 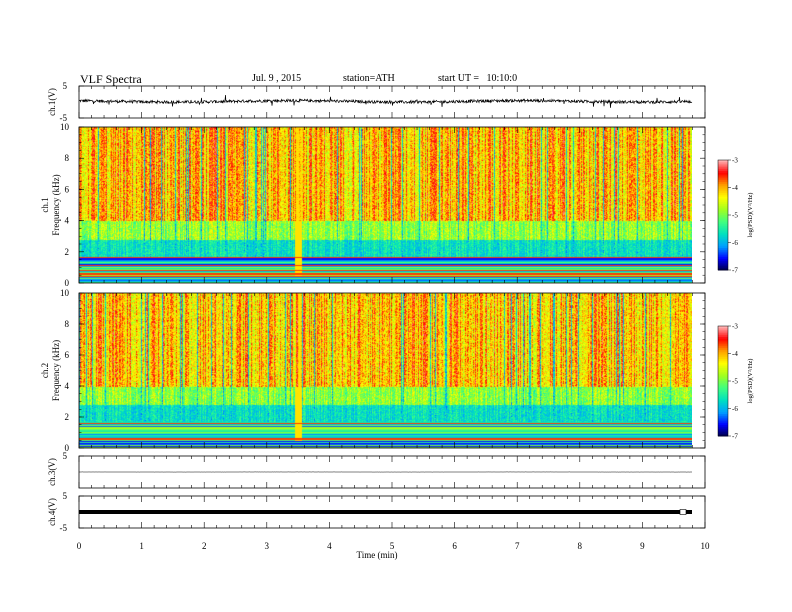 What do you see at coordinates (329, 546) in the screenshot?
I see `x-tick-label: 4` at bounding box center [329, 546].